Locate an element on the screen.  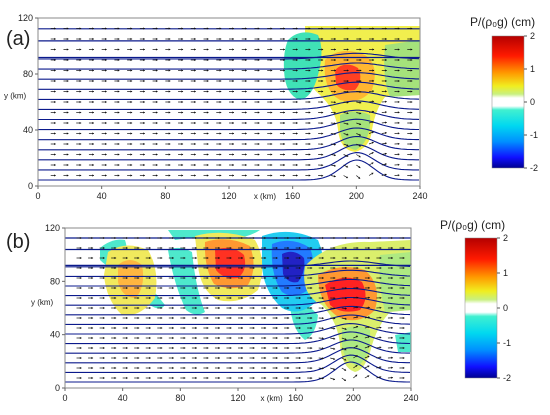
y-tick-label: 0 is located at coordinates (30, 186).